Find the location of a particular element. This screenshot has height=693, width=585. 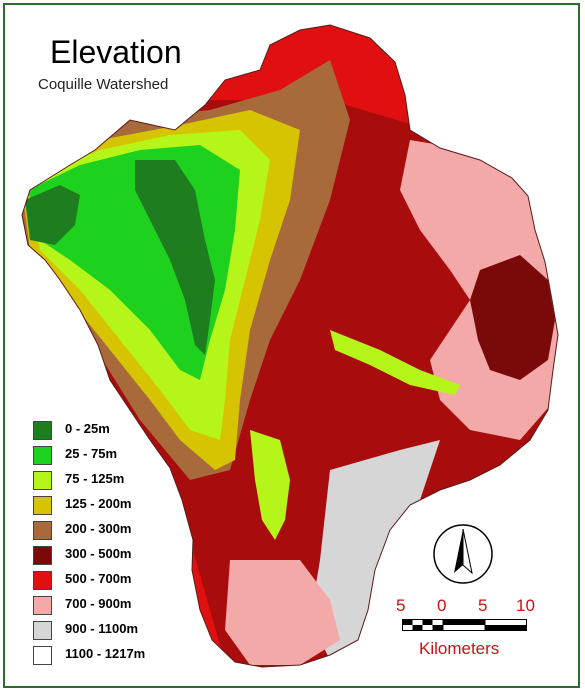

zone-700-900m-south is located at coordinates (282, 612).